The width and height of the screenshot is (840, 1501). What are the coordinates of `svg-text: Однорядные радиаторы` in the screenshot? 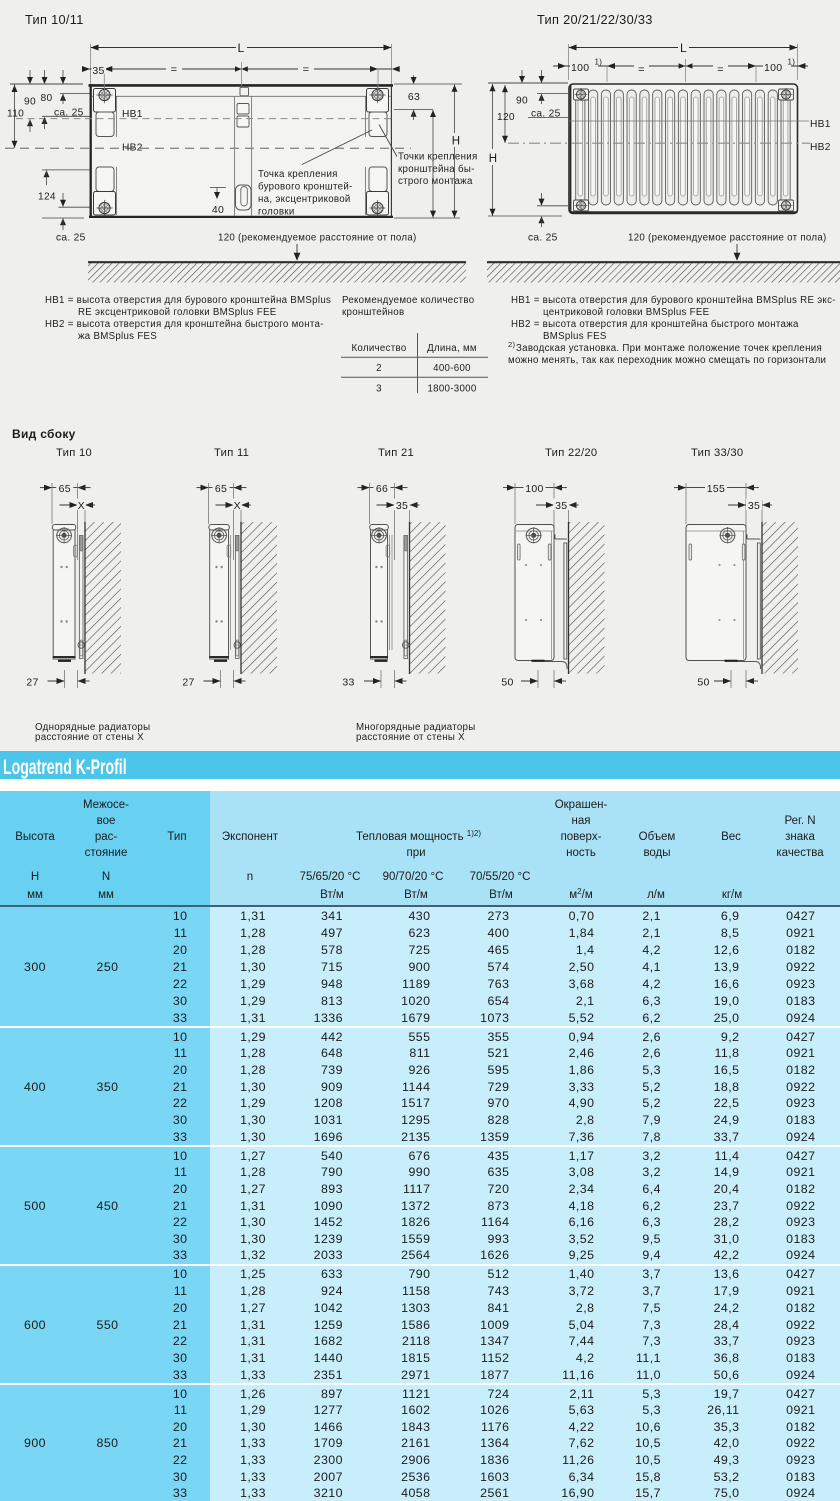 It's located at (92, 727).